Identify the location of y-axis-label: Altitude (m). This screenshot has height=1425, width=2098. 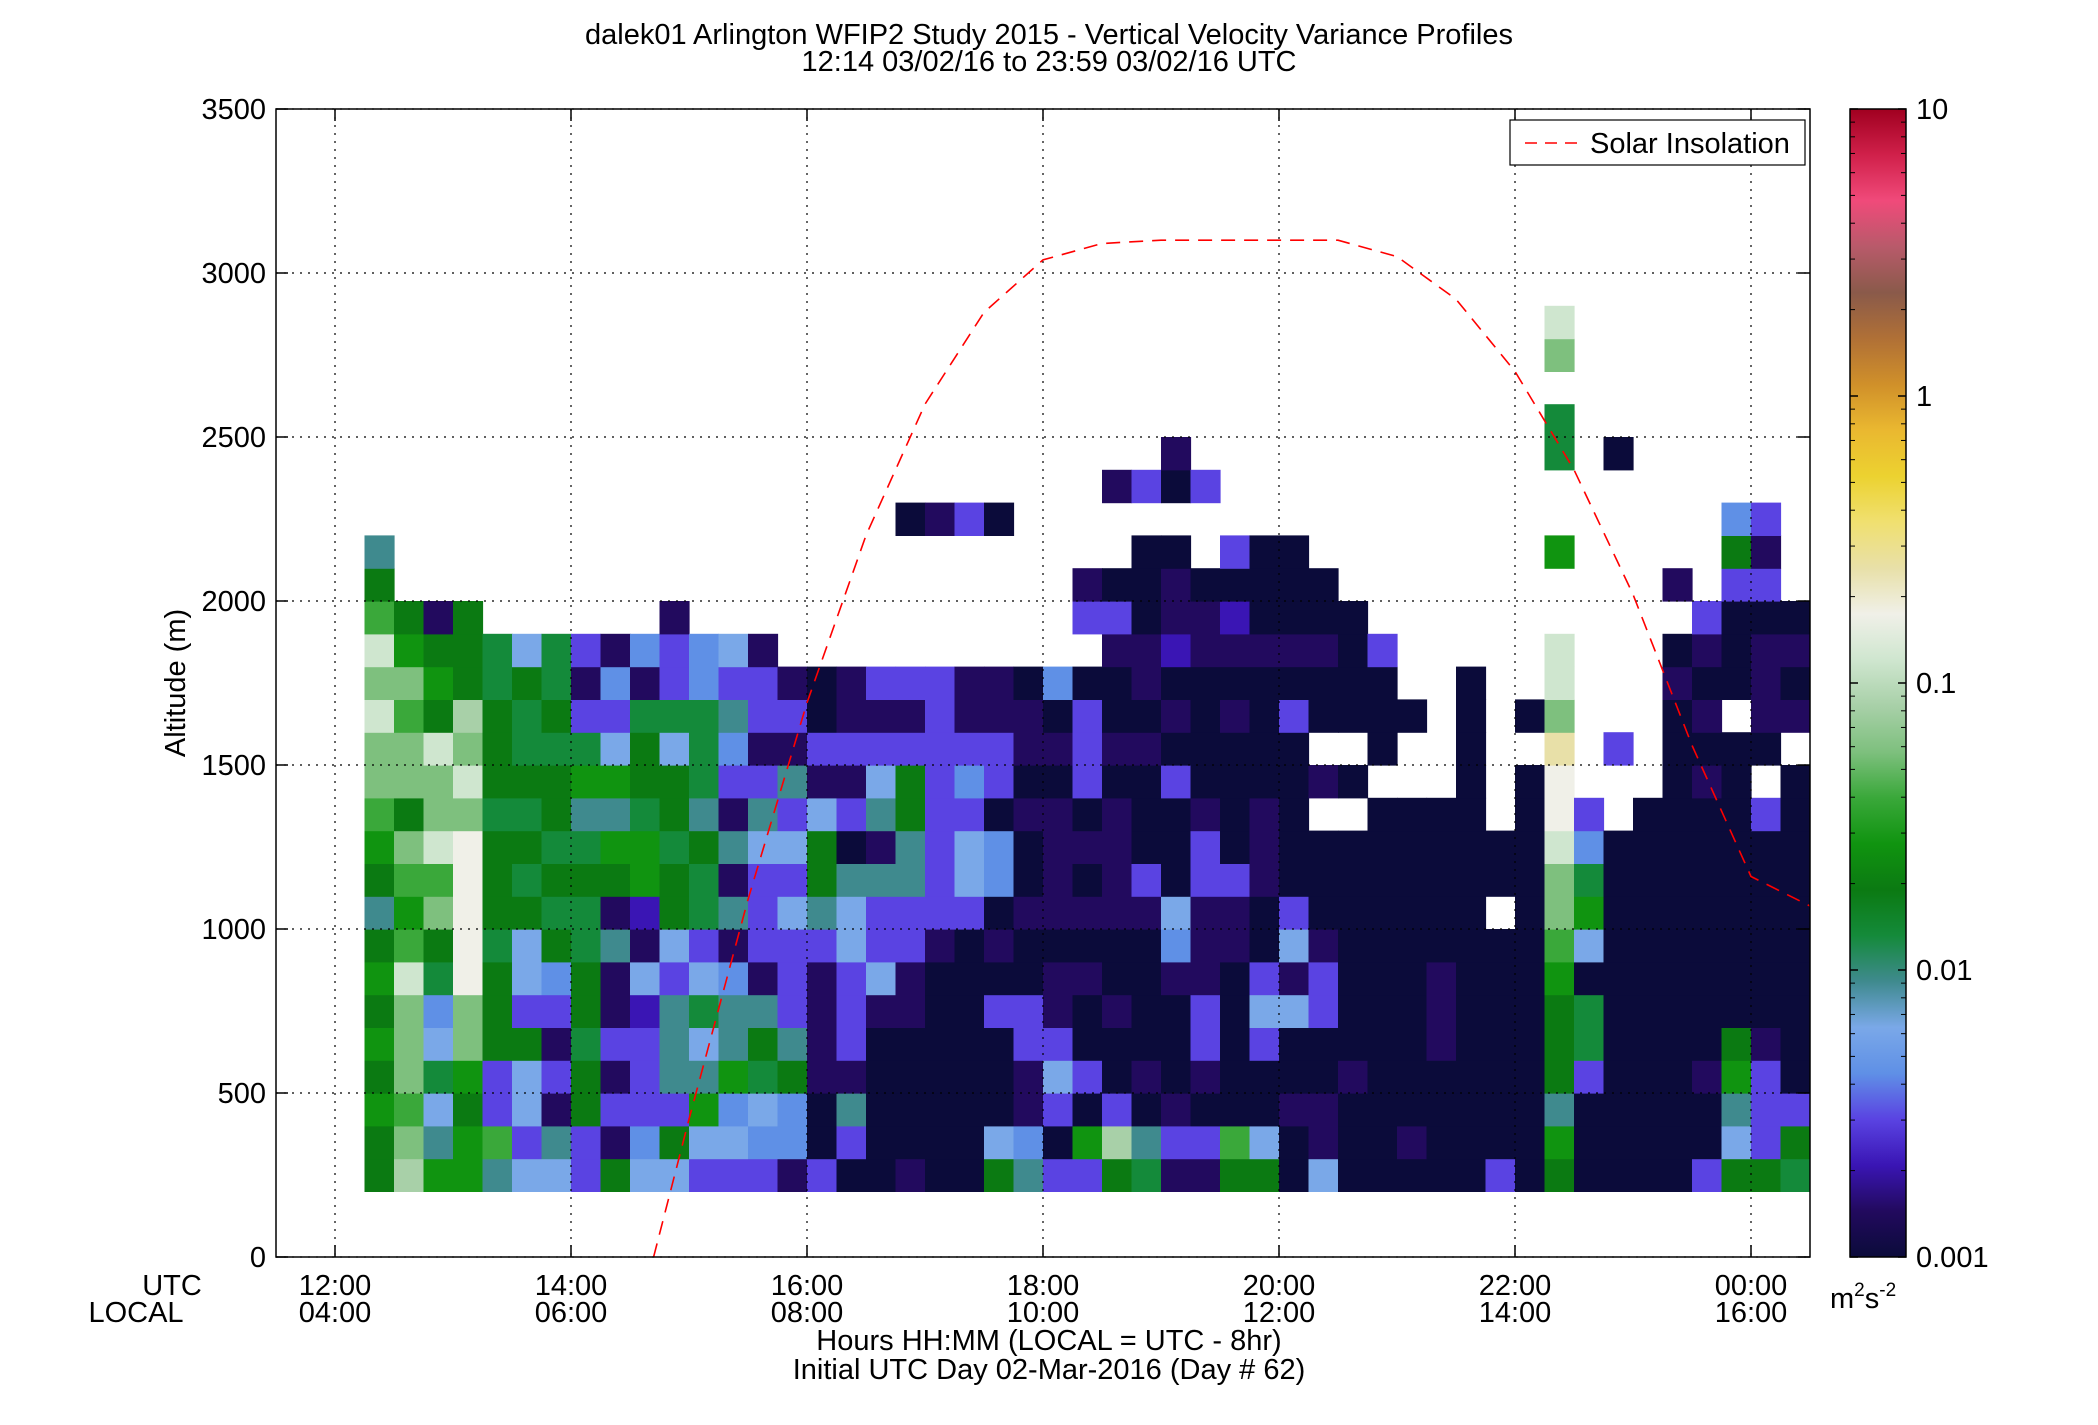
(176, 683).